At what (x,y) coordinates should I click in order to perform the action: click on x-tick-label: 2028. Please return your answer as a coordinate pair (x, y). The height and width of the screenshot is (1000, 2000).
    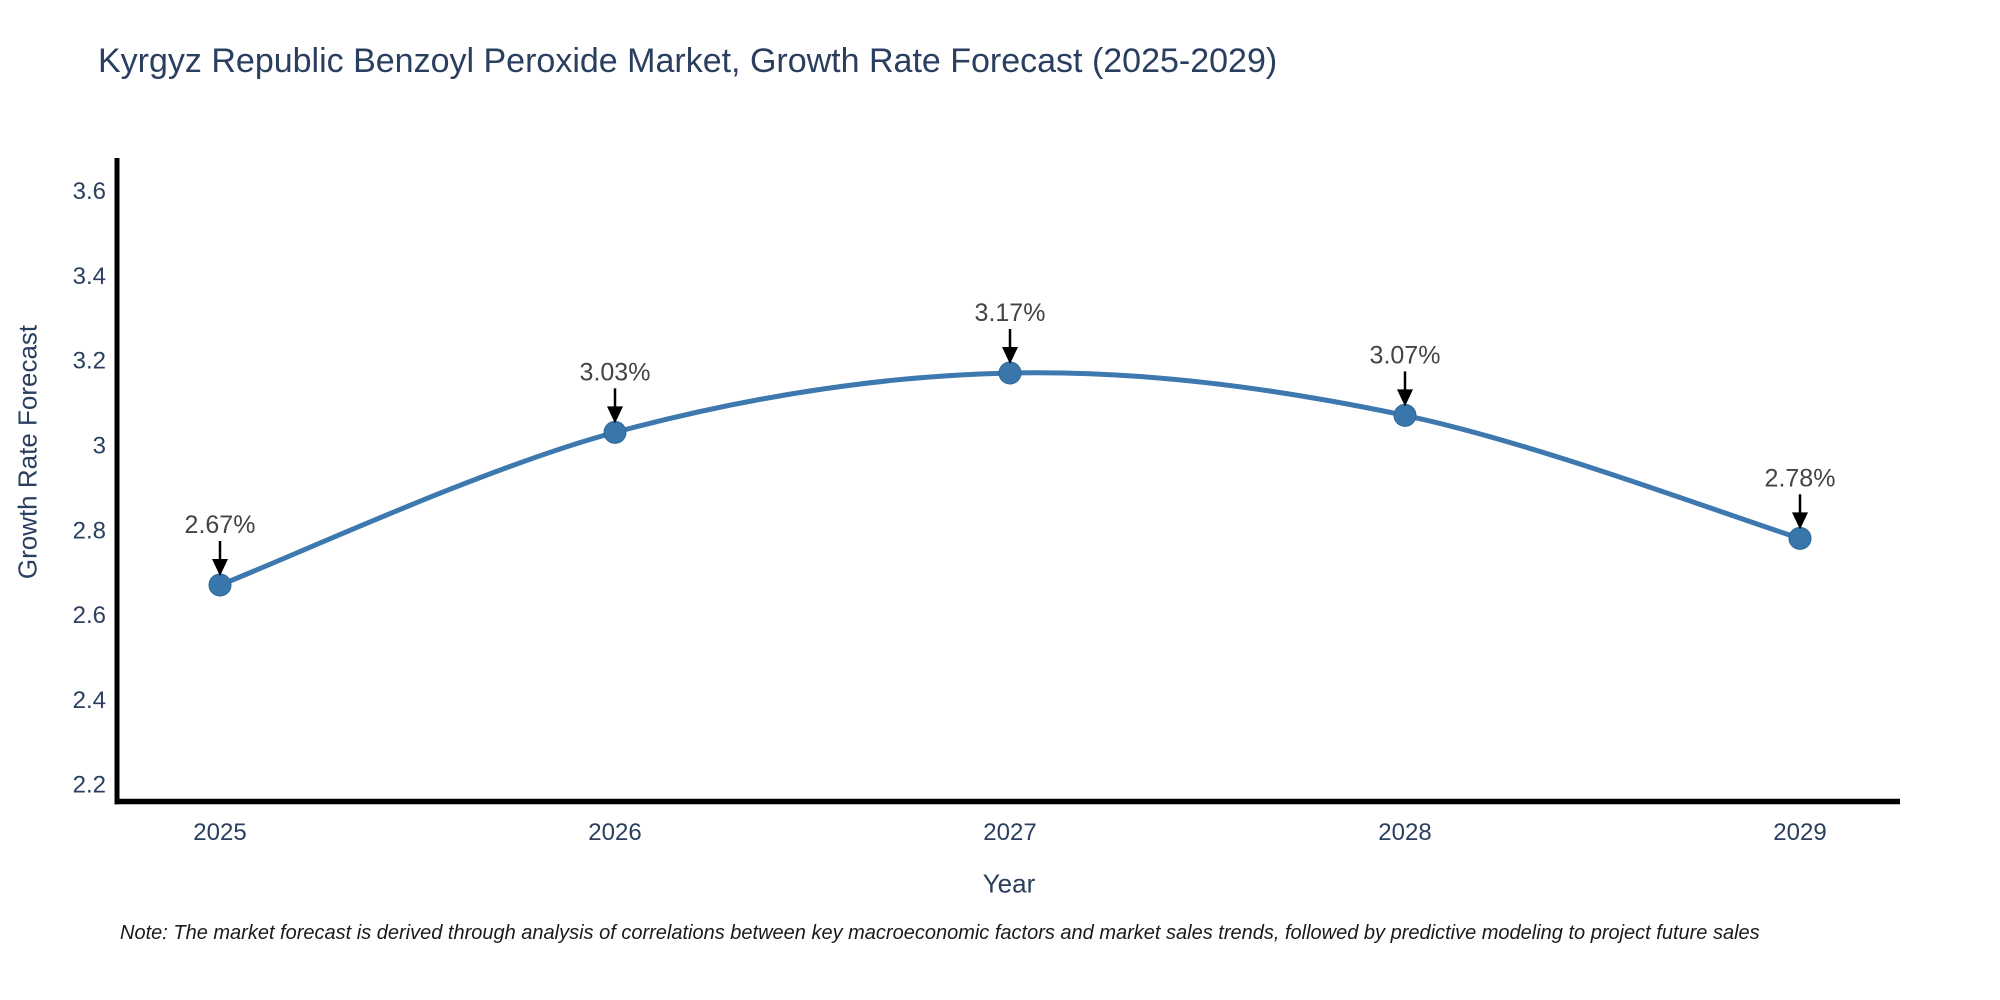
    Looking at the image, I should click on (1404, 832).